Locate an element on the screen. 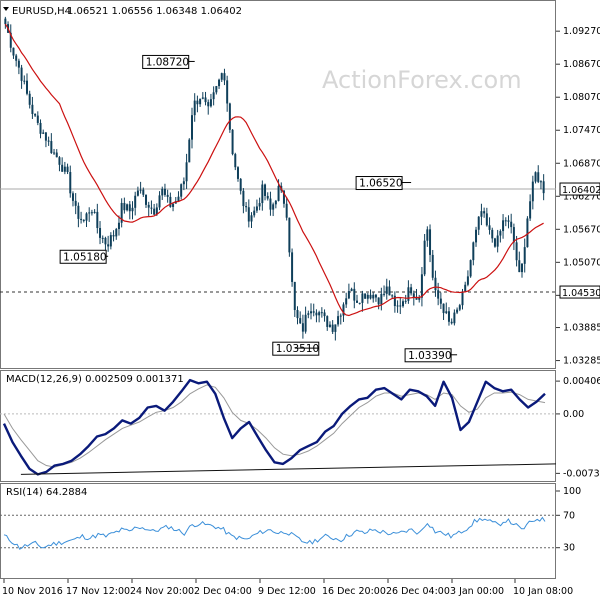 Image resolution: width=600 pixels, height=600 pixels. x-tick-label: 2 Dec 04:00 is located at coordinates (223, 591).